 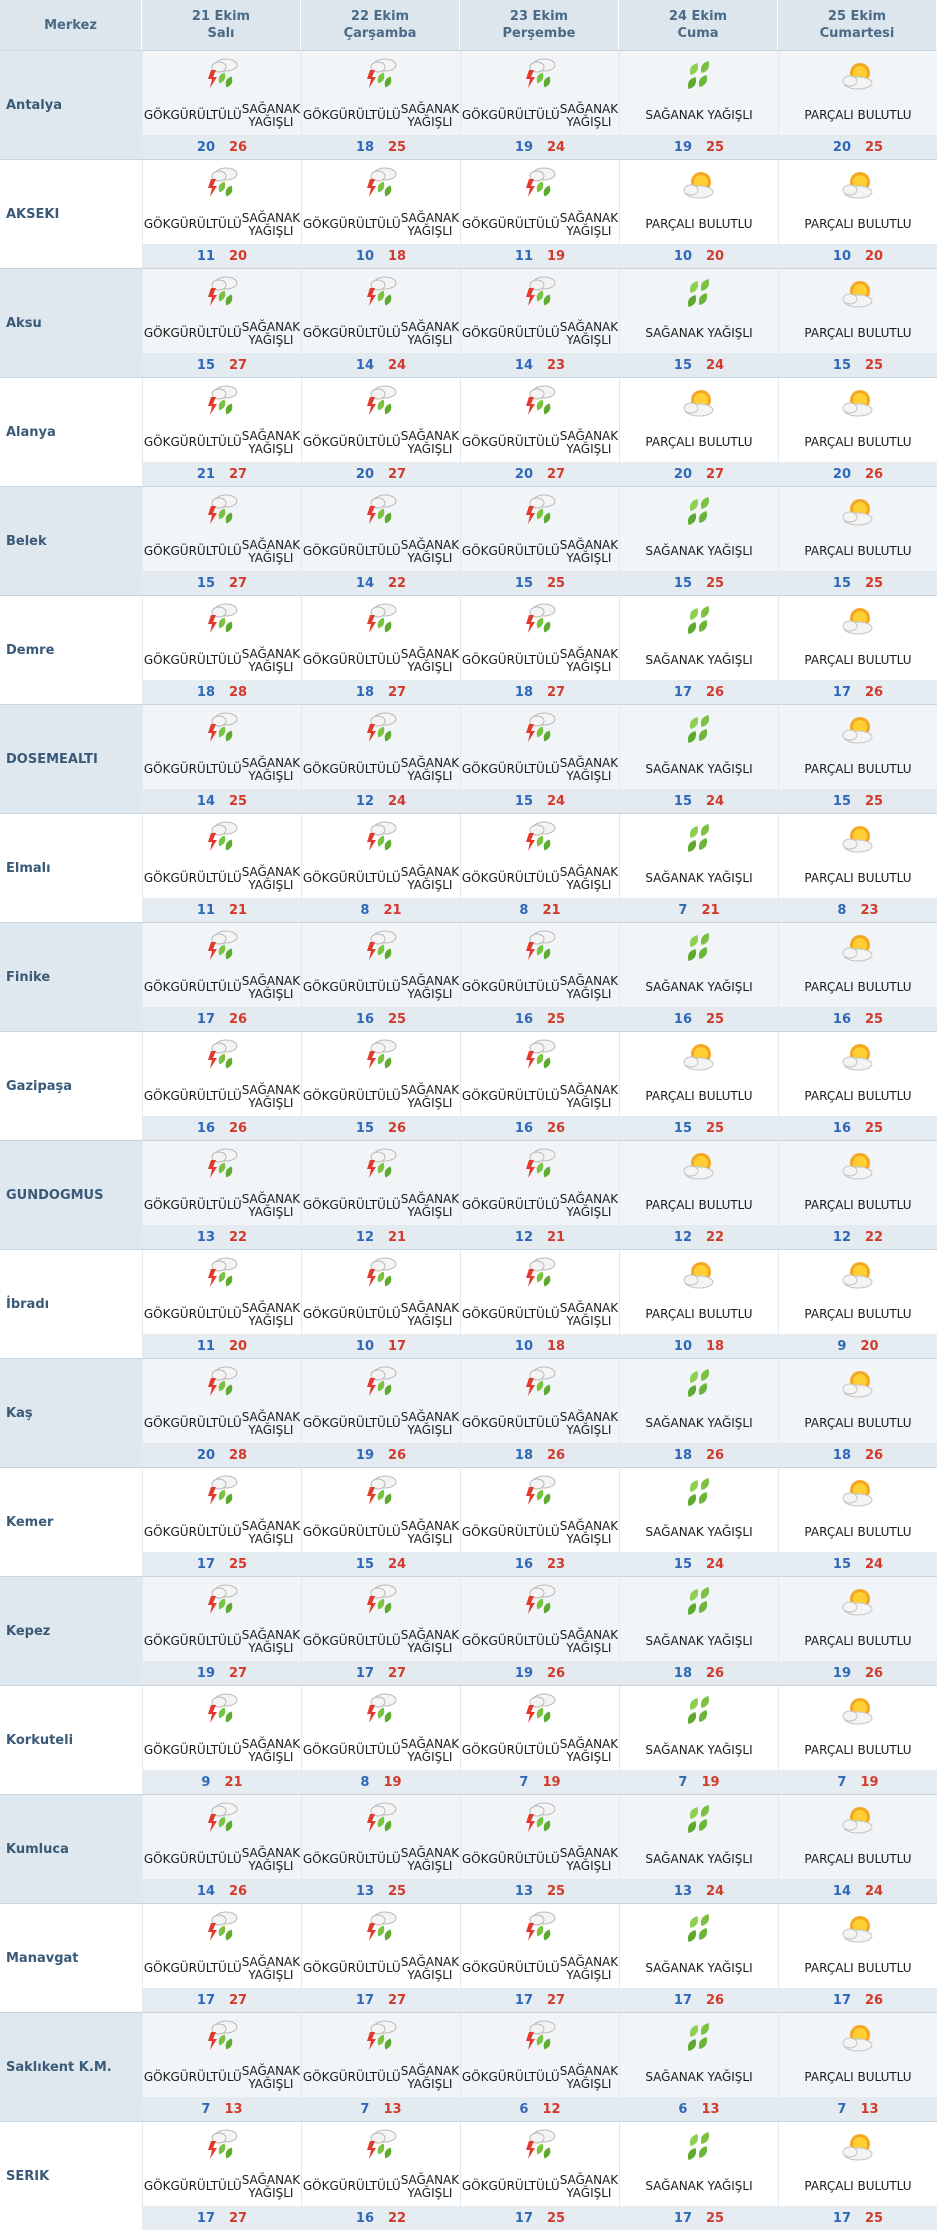 I want to click on forecast-cell: GÖKGÜRÜLTÜLÜ SAĞANAK YAĞIŞLI 14 23, so click(x=539, y=323).